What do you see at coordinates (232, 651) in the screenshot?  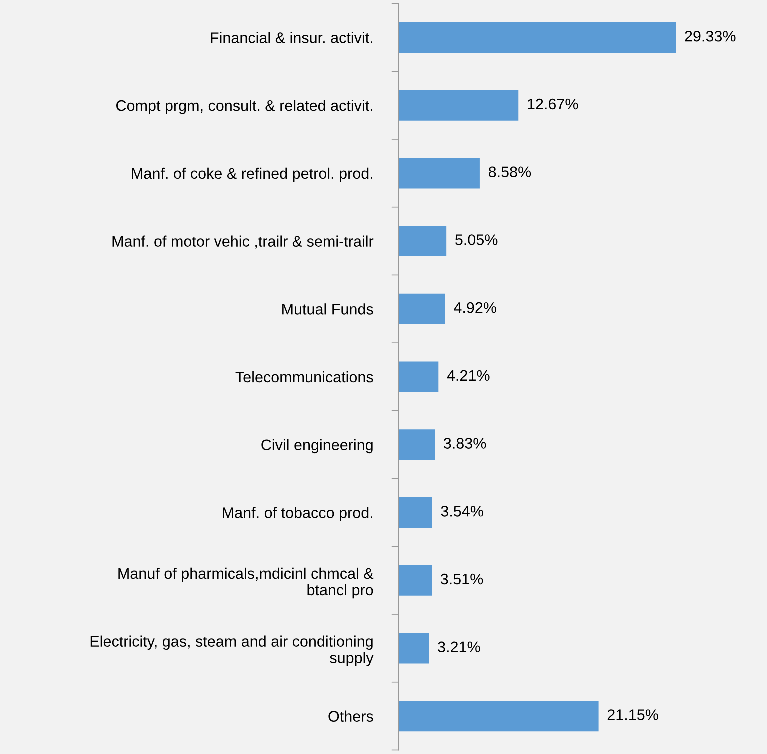 I see `y-tick-label: Electricity, gas, steam and air conditioning supply` at bounding box center [232, 651].